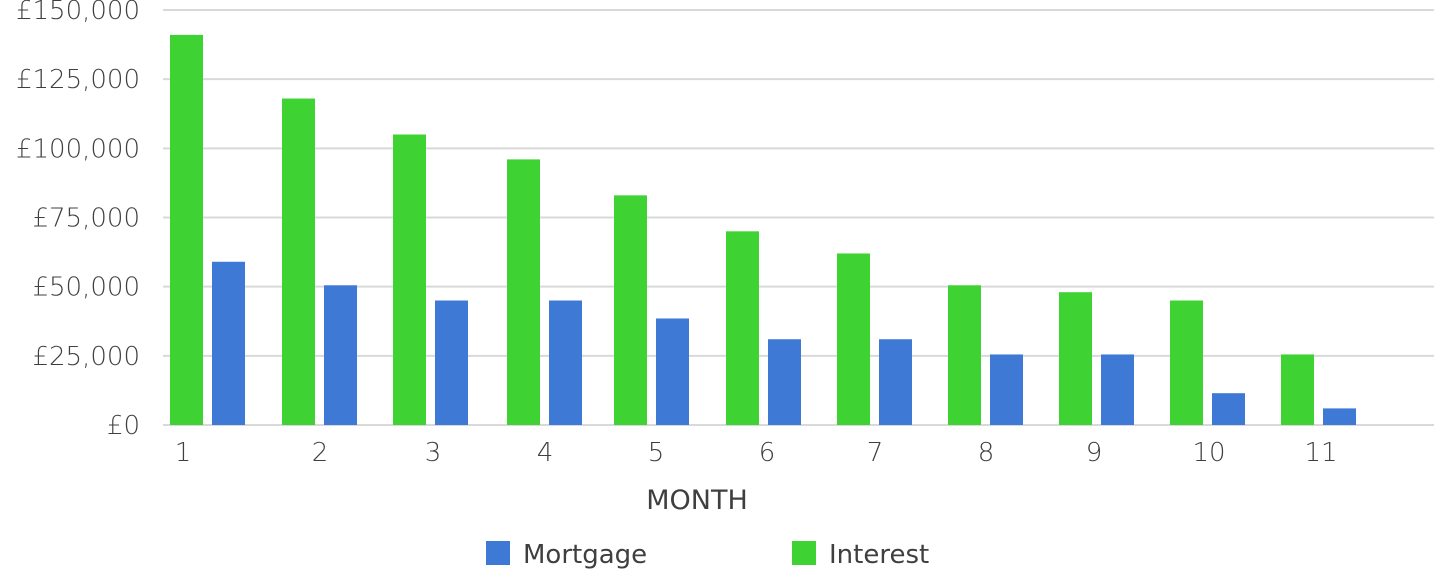 Image resolution: width=1434 pixels, height=577 pixels. What do you see at coordinates (86, 288) in the screenshot?
I see `y-tick-label: £50,000` at bounding box center [86, 288].